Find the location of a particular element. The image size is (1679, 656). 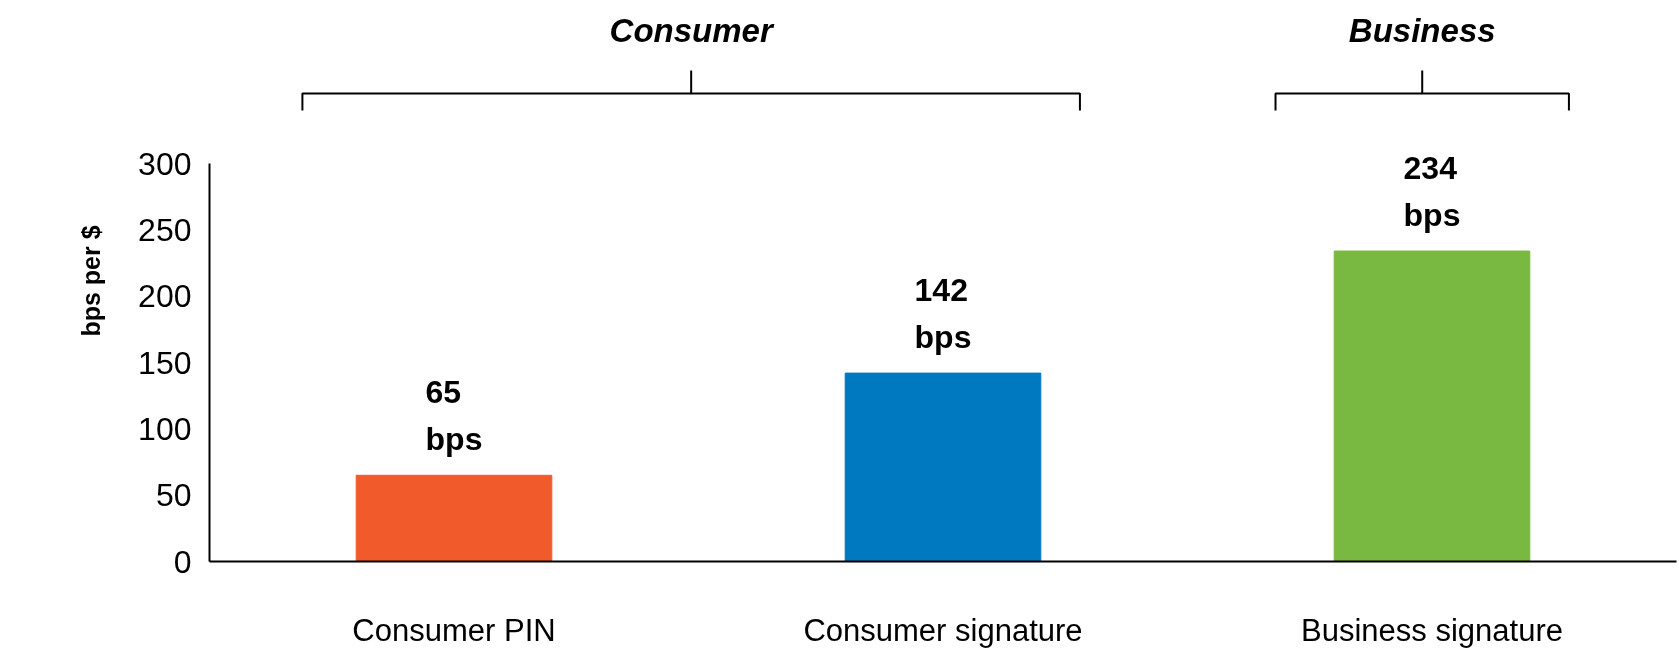

x-tick-label: Consumer signature is located at coordinates (943, 630).